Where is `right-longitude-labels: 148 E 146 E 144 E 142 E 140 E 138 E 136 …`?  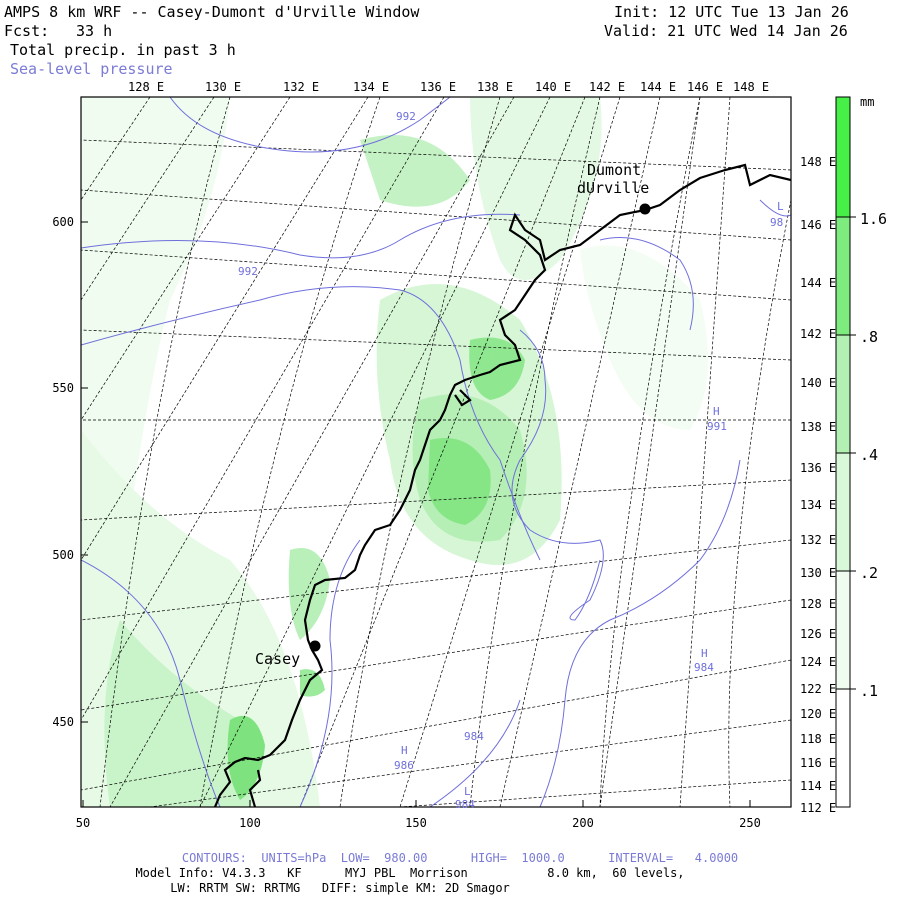 right-longitude-labels: 148 E 146 E 144 E 142 E 140 E 138 E 136 … is located at coordinates (818, 485).